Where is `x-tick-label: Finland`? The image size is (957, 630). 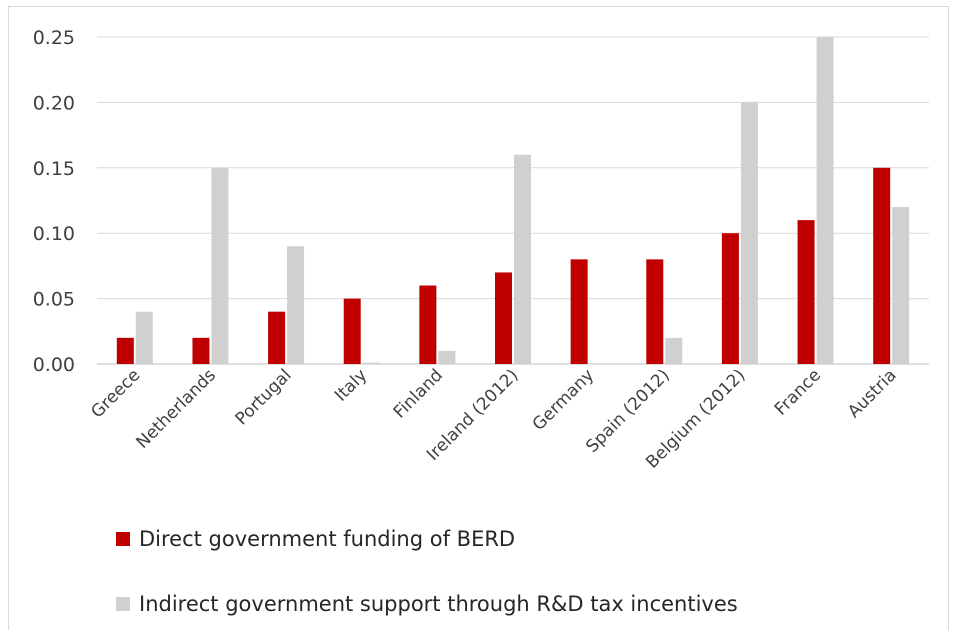 x-tick-label: Finland is located at coordinates (418, 393).